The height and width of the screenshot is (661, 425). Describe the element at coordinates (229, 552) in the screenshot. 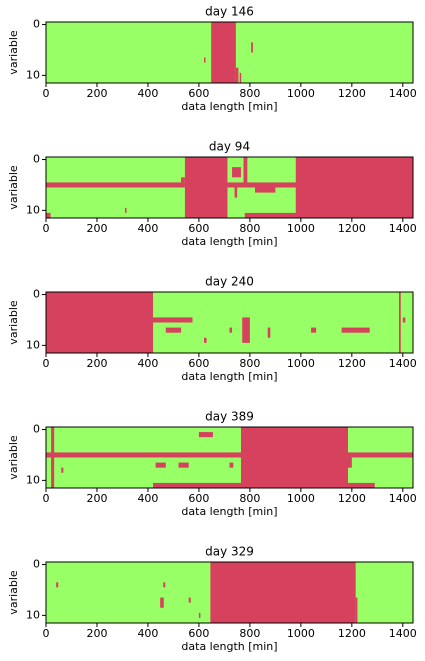

I see `chart-title: day 329` at that location.